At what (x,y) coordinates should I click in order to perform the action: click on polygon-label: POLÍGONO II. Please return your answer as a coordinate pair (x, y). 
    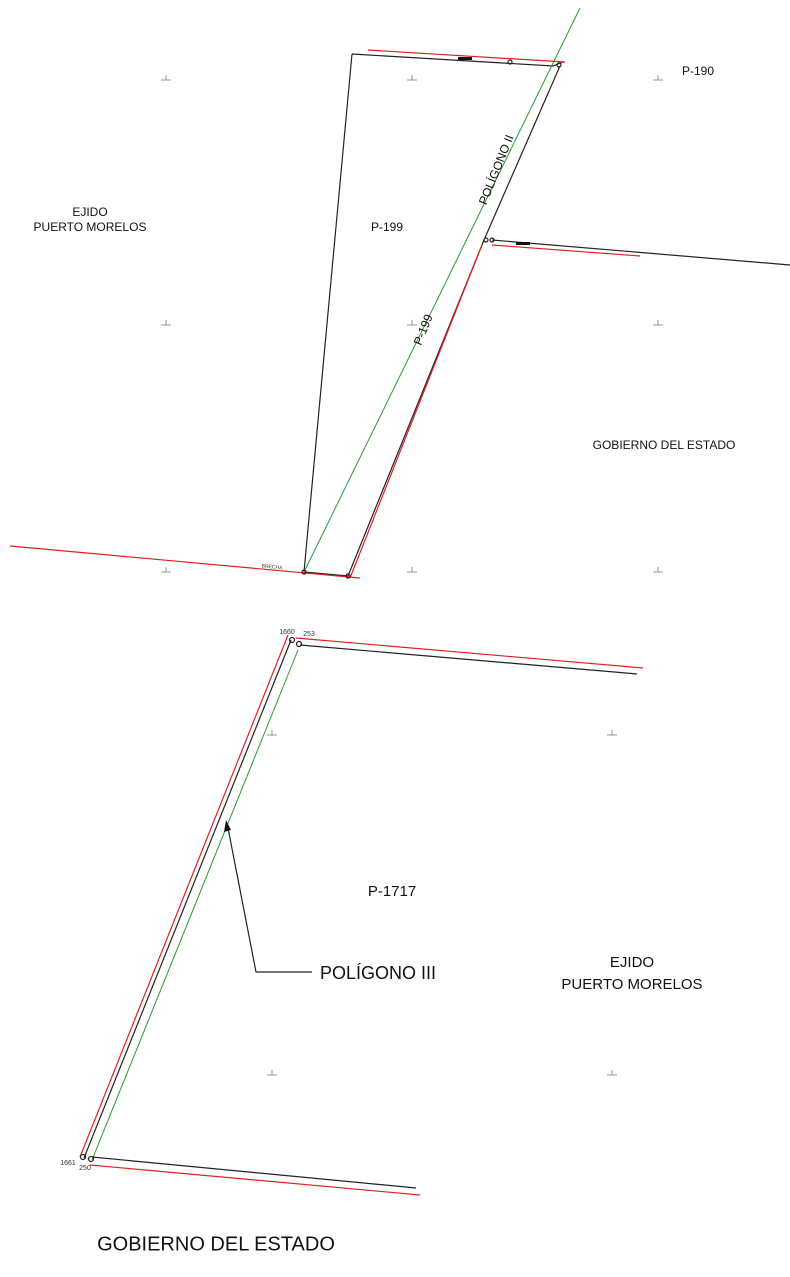
    Looking at the image, I should click on (496, 169).